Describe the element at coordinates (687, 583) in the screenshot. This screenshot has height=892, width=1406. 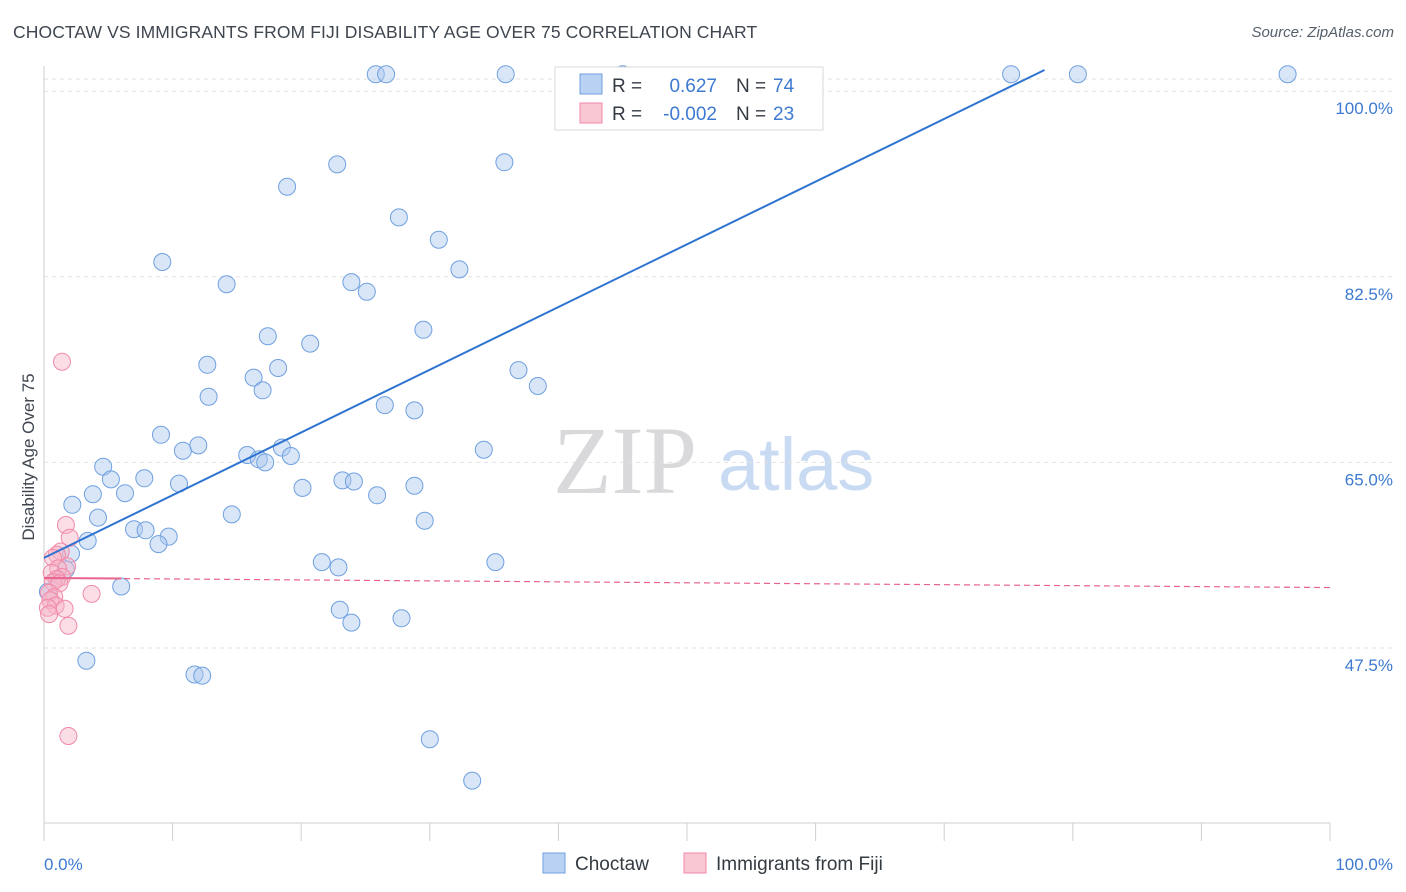
I see `fiji-trend-line` at that location.